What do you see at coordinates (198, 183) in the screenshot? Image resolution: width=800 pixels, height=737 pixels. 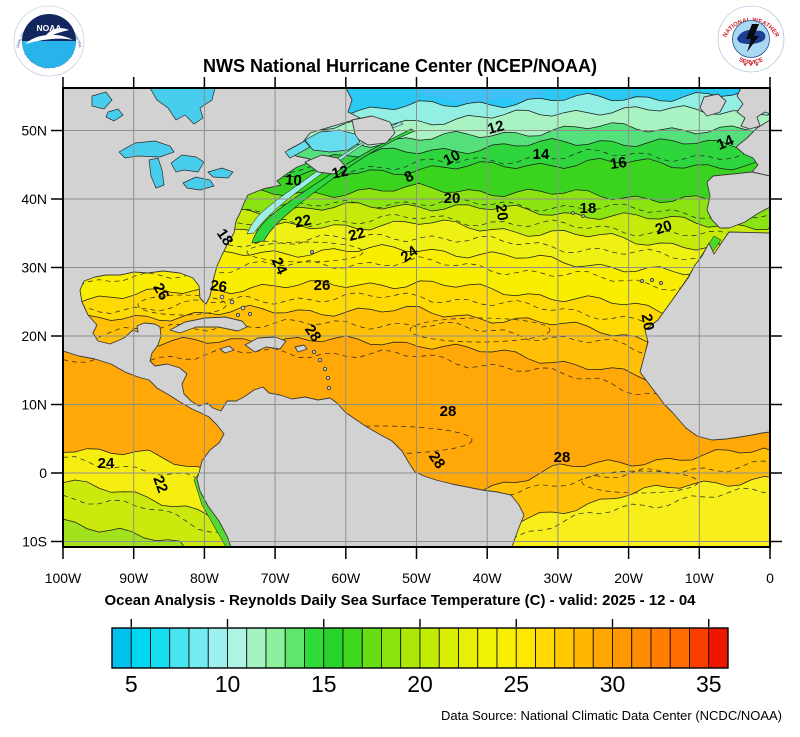 I see `lake-erie` at bounding box center [198, 183].